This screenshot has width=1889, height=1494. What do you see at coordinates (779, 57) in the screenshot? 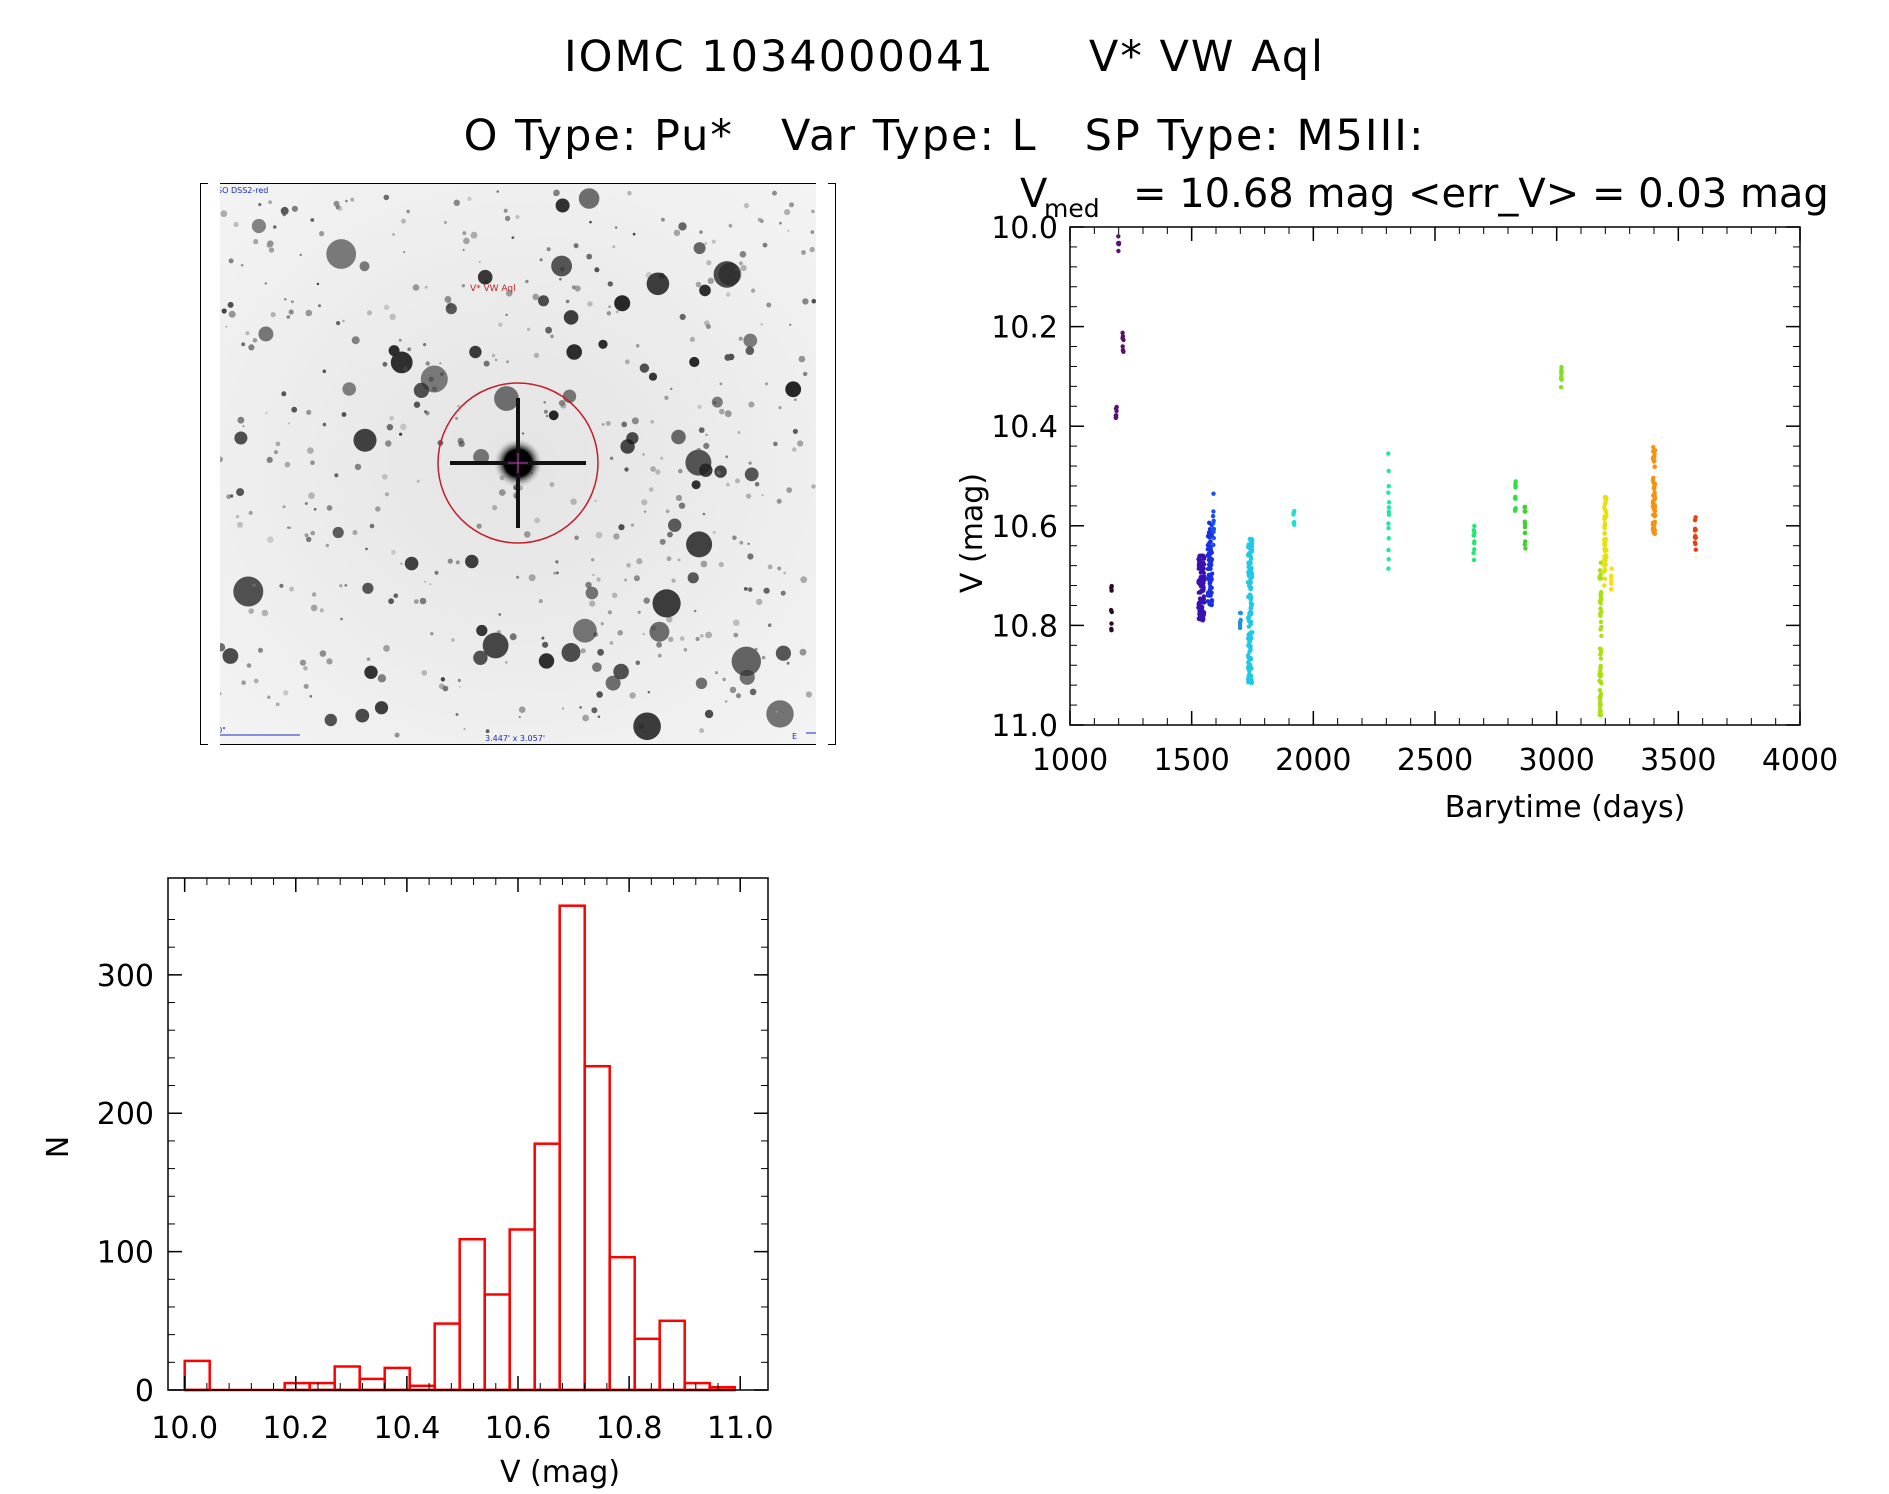
I see `object-id: IOMC 1034000041` at bounding box center [779, 57].